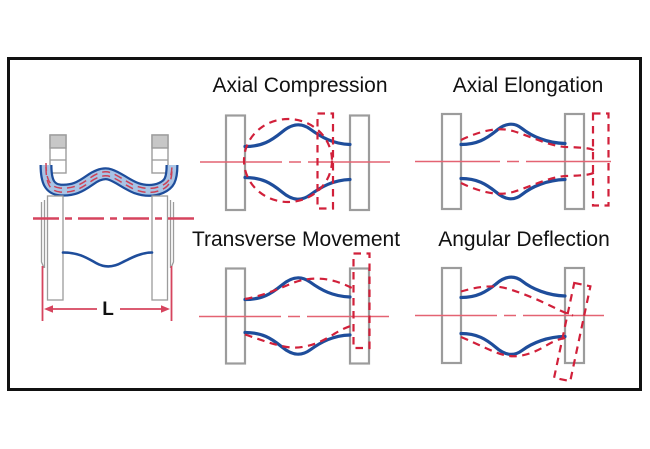 Image resolution: width=650 pixels, height=449 pixels. Describe the element at coordinates (528, 85) in the screenshot. I see `axial-elongation-title: Axial Elongation` at that location.